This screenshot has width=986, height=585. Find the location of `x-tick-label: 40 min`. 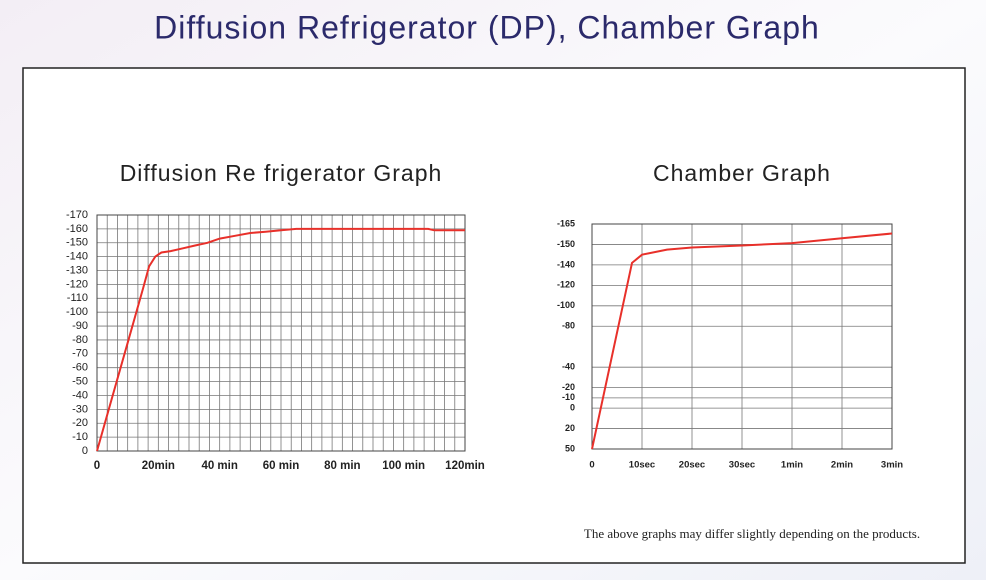

x-tick-label: 40 min is located at coordinates (219, 466).